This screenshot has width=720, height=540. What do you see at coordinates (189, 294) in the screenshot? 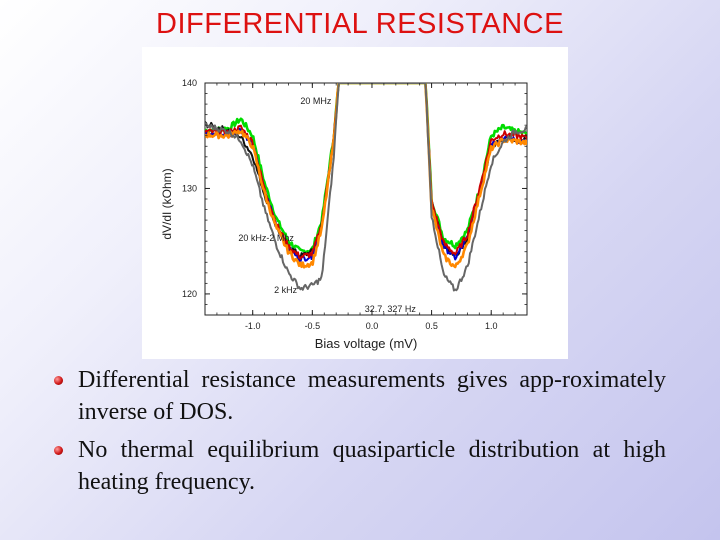
I see `y-tick-label: 120` at bounding box center [189, 294].